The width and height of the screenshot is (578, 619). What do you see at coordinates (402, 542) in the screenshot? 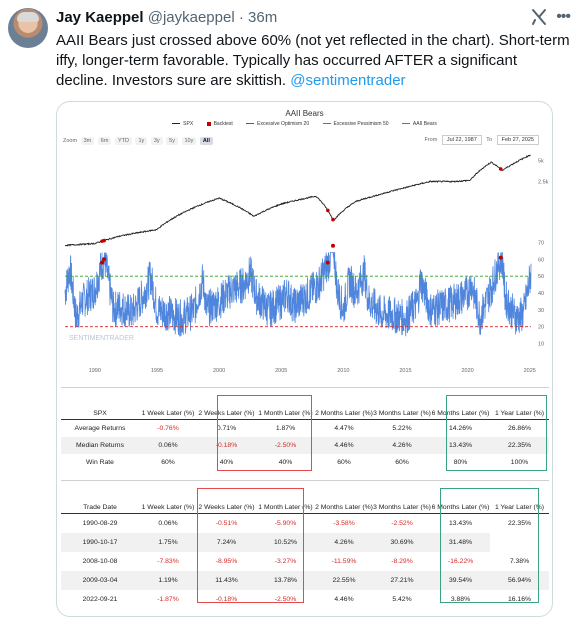
I see `table-cell: 30.69%` at bounding box center [402, 542].